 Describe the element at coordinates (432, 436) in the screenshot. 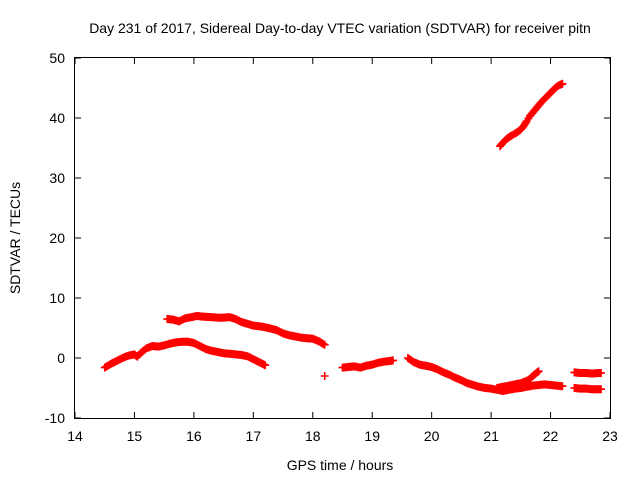

I see `x-tick-label: 20` at that location.